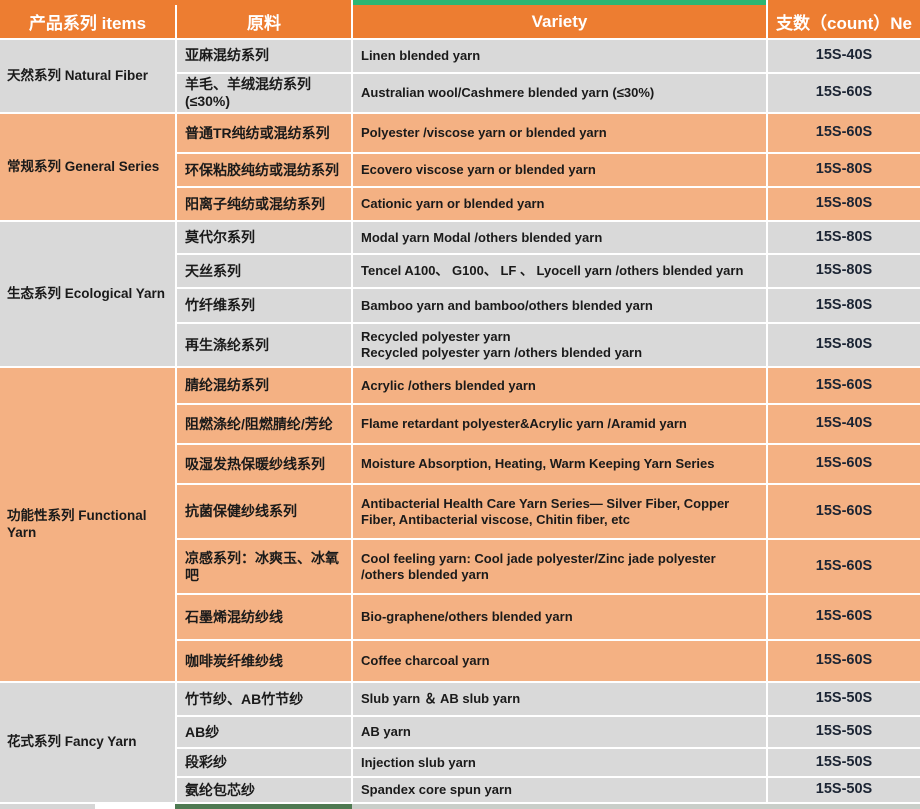 The width and height of the screenshot is (920, 809). Describe the element at coordinates (559, 790) in the screenshot. I see `variety-cell: Spandex core spun yarn` at that location.